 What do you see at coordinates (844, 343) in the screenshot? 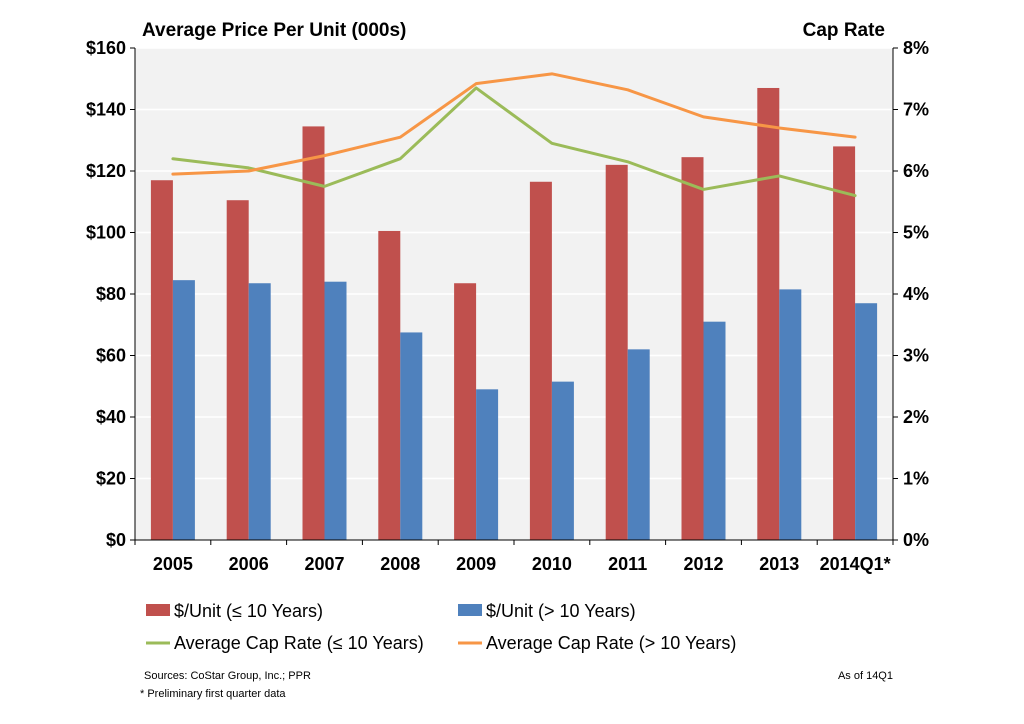
I see `bar-le10-2014Q1*` at bounding box center [844, 343].